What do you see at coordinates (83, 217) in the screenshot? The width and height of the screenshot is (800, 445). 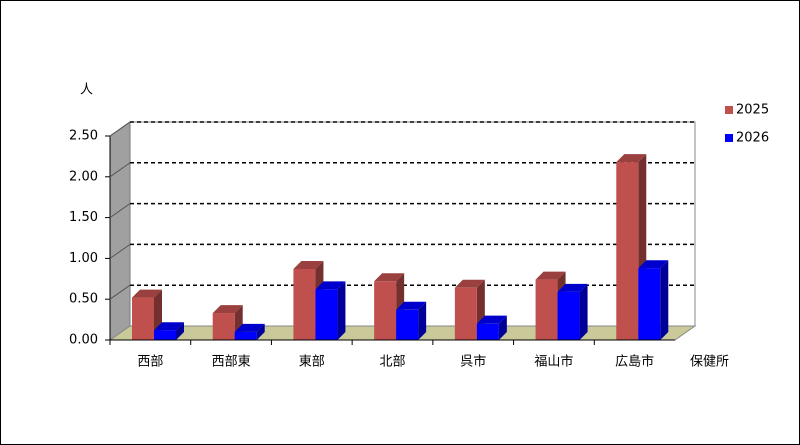 I see `y-tick-label: 1.50` at bounding box center [83, 217].